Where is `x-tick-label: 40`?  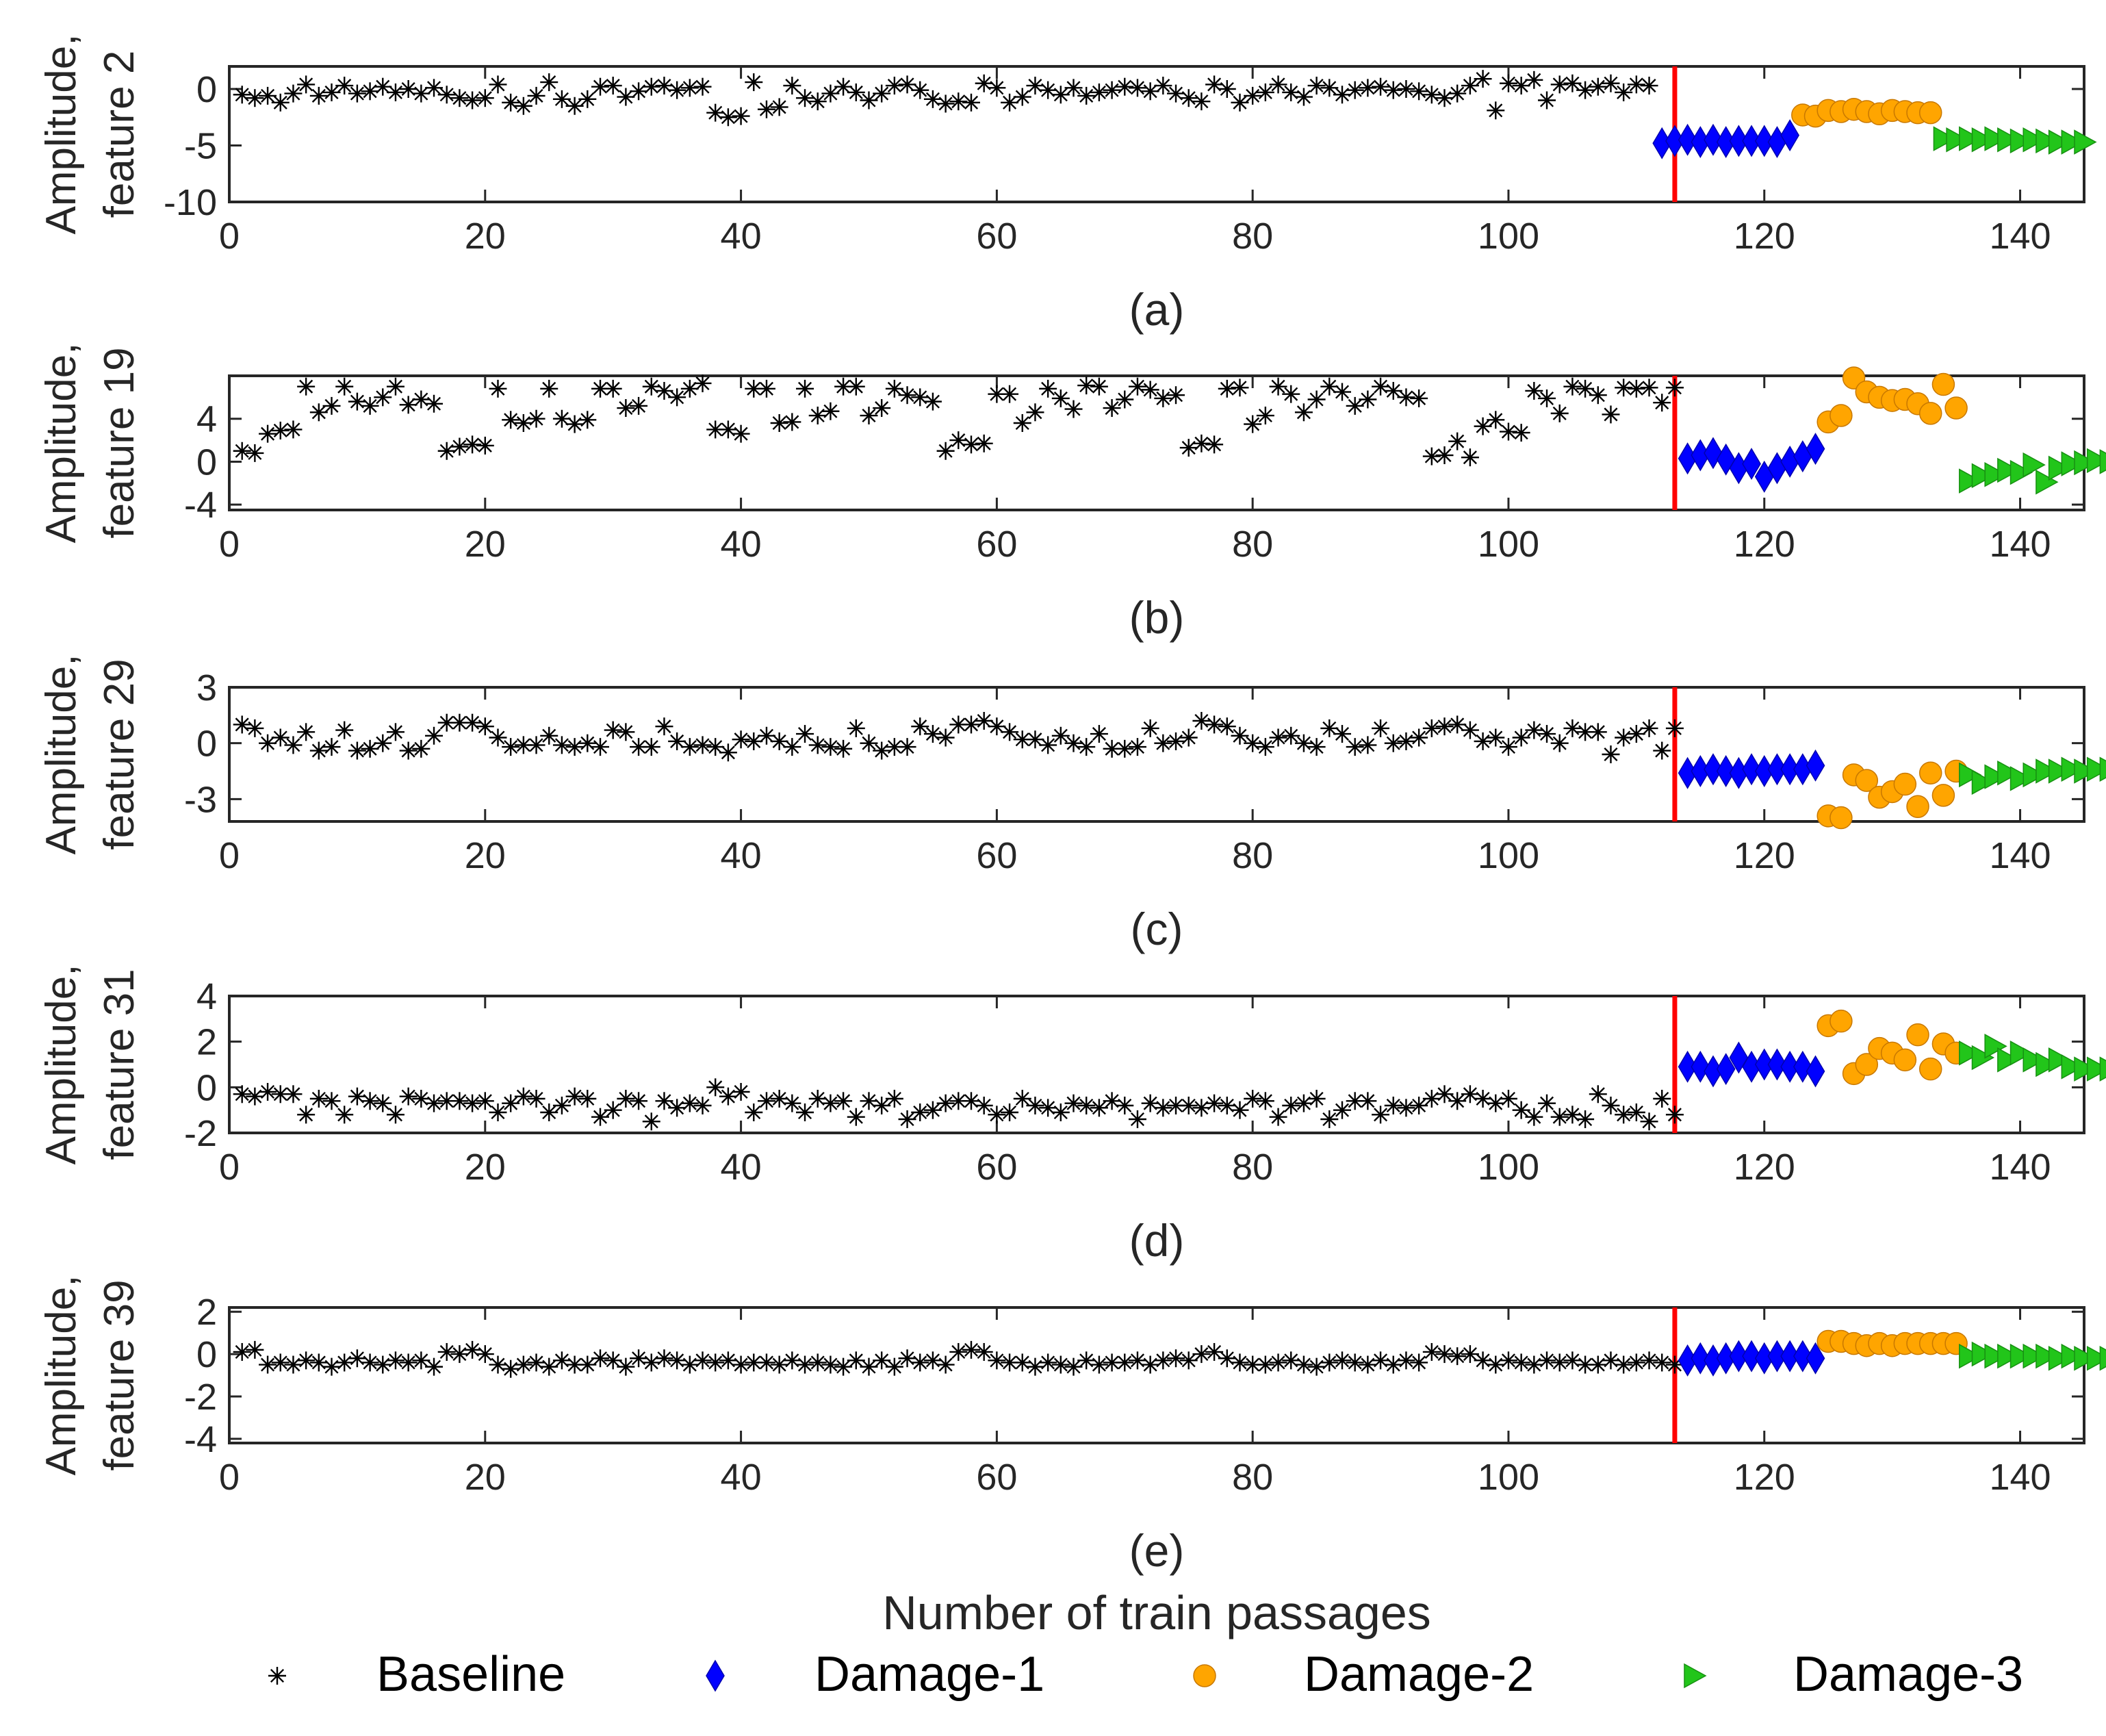
x-tick-label: 40 is located at coordinates (742, 1477).